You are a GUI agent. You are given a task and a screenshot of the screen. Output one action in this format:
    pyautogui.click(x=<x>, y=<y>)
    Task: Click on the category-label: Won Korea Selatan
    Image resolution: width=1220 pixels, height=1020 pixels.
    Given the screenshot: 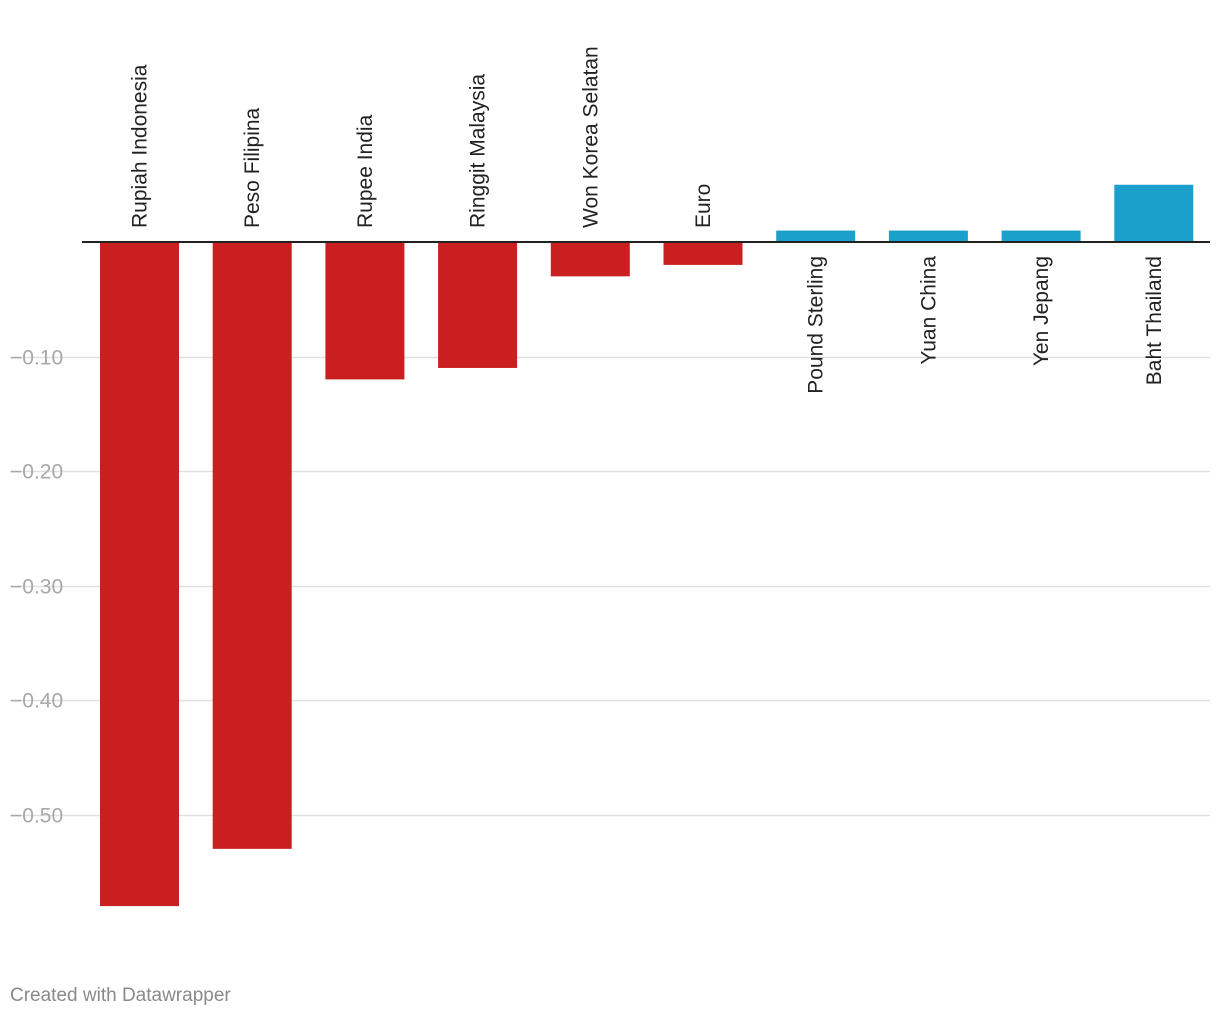 What is the action you would take?
    pyautogui.click(x=590, y=137)
    